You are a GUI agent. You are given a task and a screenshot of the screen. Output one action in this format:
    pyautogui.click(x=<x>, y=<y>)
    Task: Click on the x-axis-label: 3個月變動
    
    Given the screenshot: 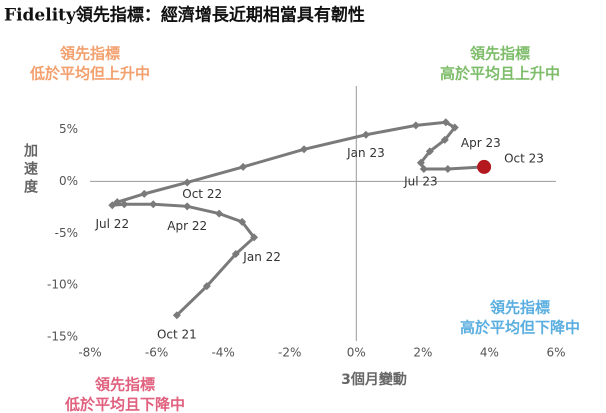 What is the action you would take?
    pyautogui.click(x=374, y=379)
    